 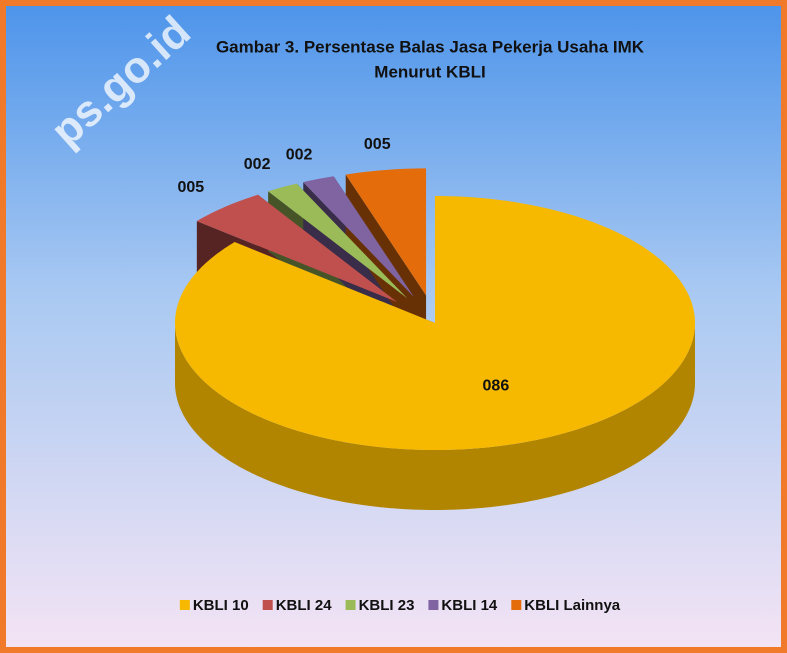 I want to click on data-label: 086, so click(x=496, y=385).